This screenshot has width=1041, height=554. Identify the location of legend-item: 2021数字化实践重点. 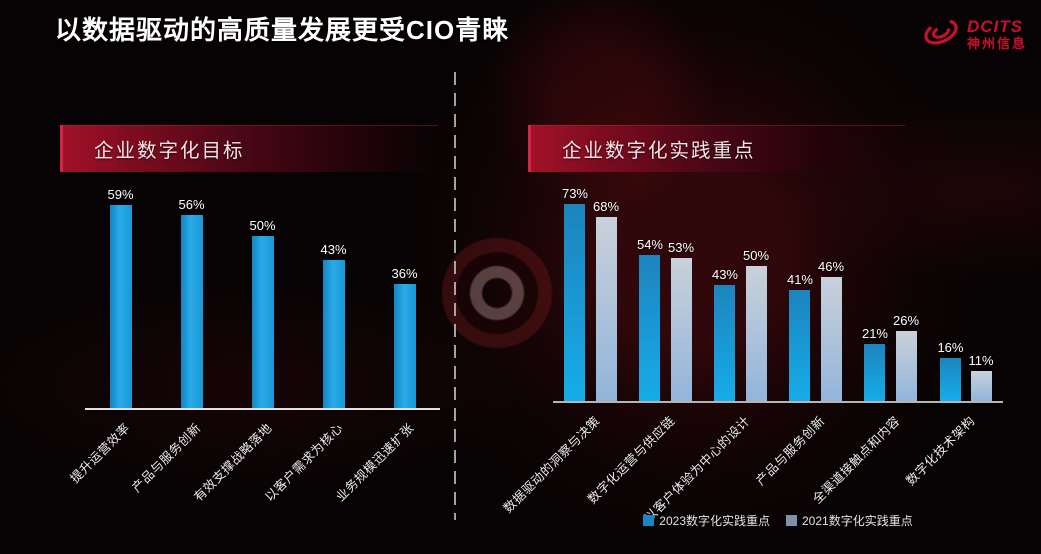
(849, 520).